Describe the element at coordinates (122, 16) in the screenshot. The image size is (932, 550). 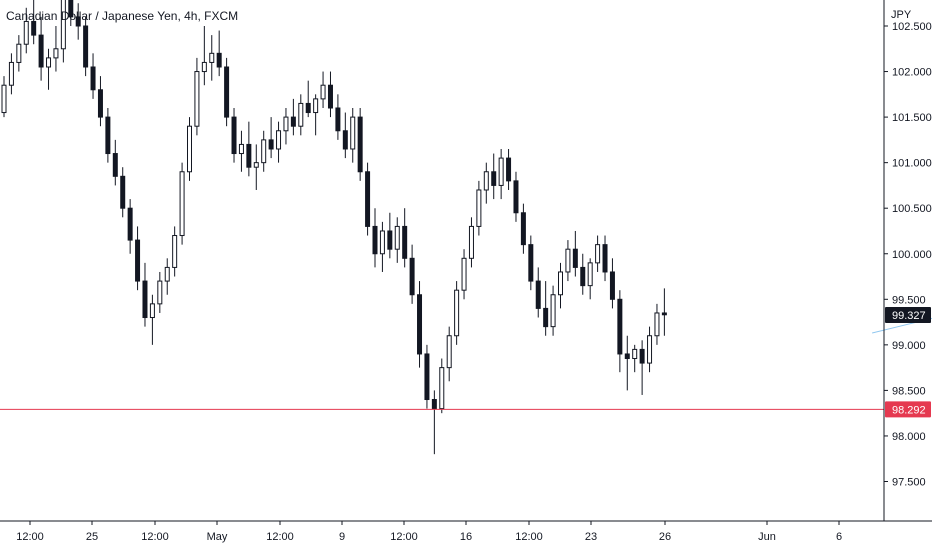
I see `symbol-title: Canadian Dollar / Japanese Yen, 4h, FXCM` at that location.